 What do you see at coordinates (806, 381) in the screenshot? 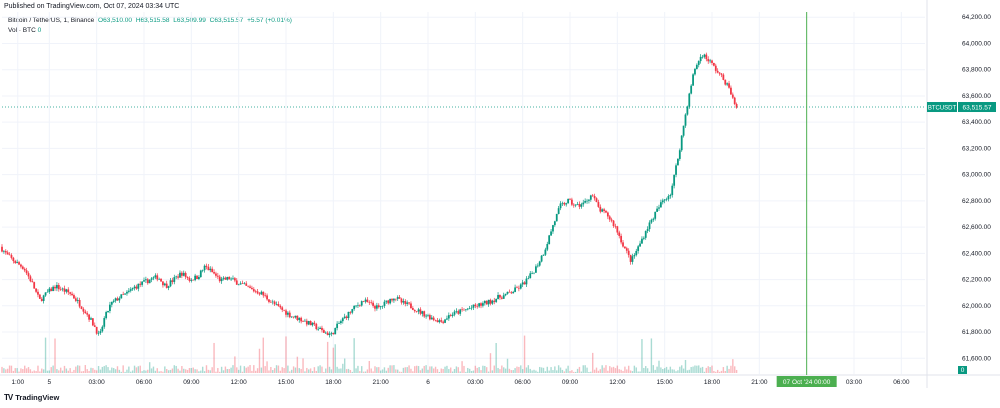
I see `session-marker-tag` at bounding box center [806, 381].